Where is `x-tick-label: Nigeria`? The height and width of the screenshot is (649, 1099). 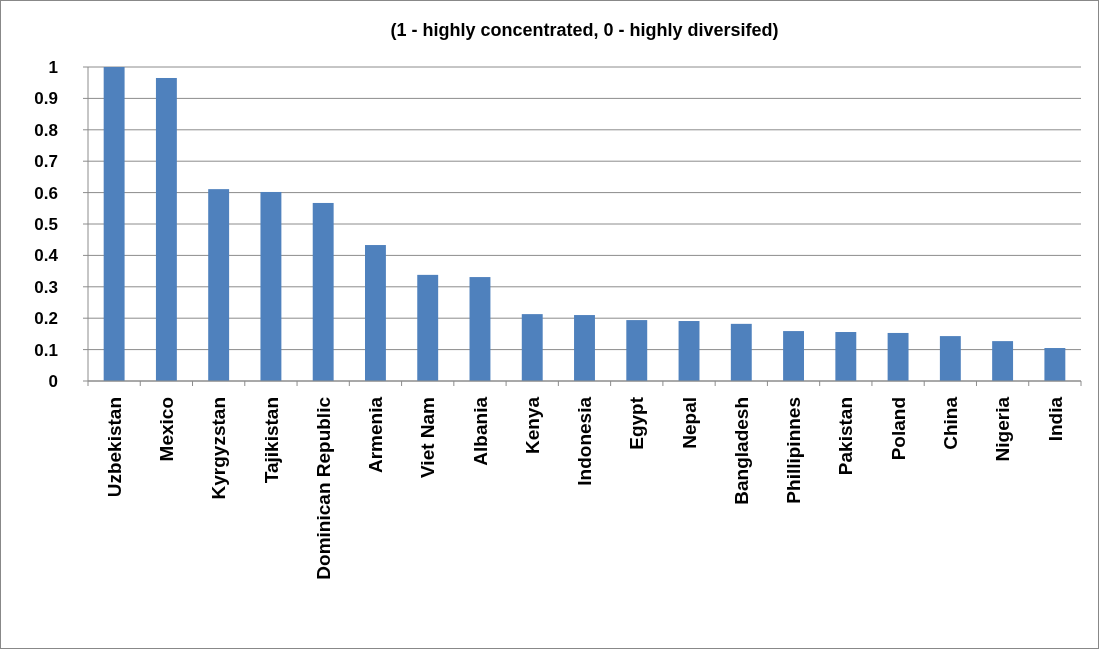
x-tick-label: Nigeria is located at coordinates (1003, 429).